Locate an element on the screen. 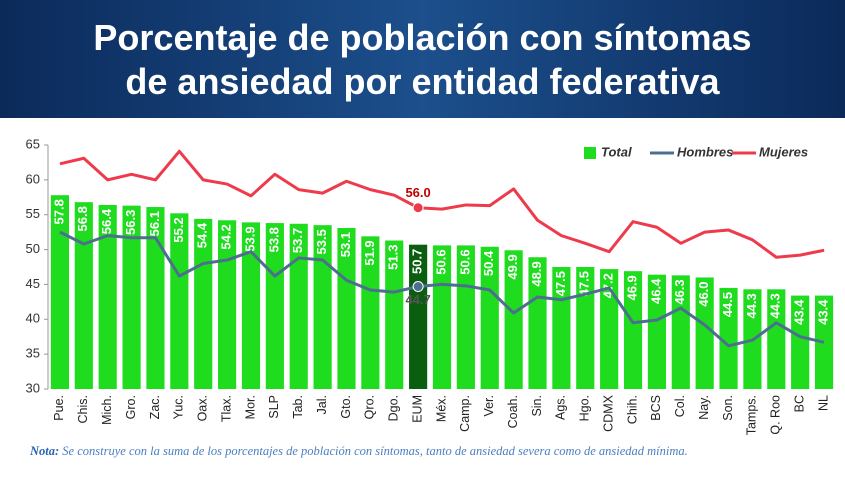  point-label: 56.0 is located at coordinates (417, 192).